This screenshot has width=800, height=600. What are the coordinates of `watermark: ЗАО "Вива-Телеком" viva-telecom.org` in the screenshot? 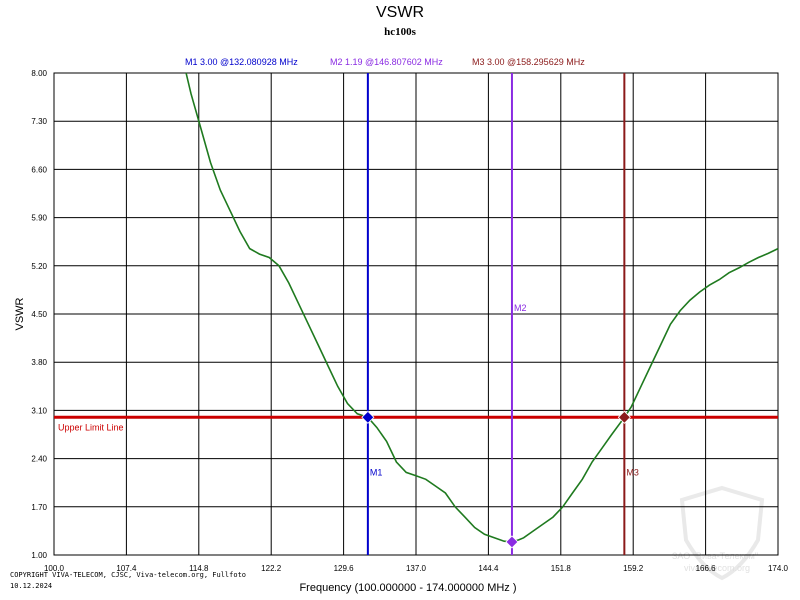 It's located at (718, 533).